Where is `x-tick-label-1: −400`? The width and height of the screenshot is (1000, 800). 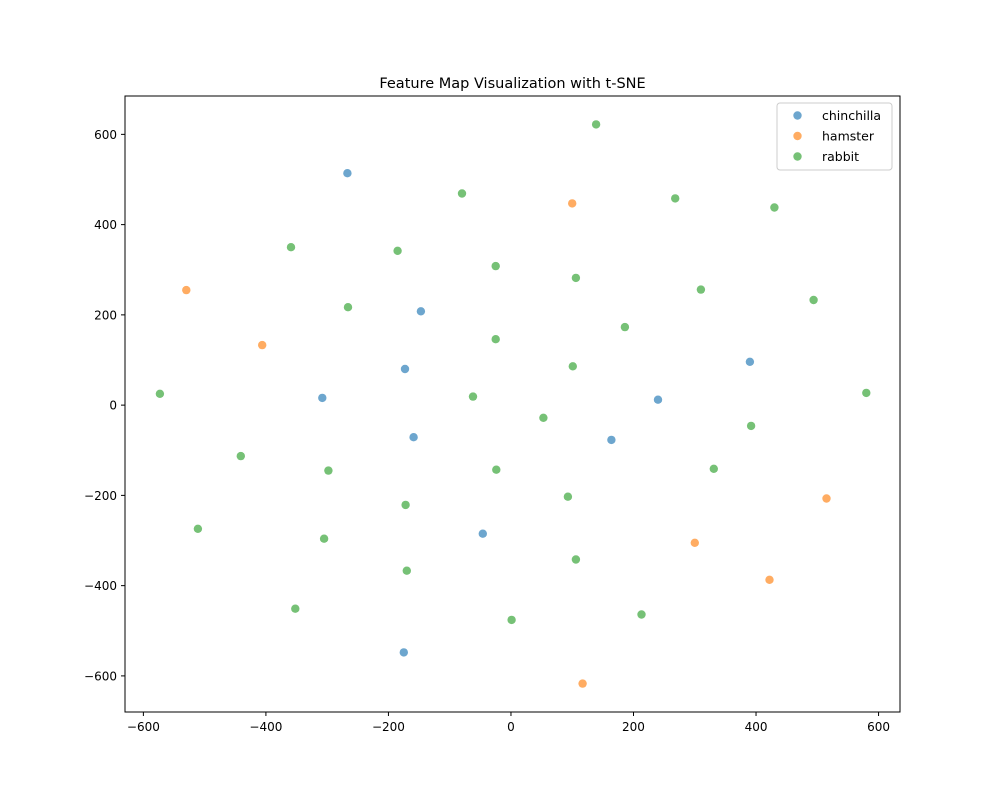 x-tick-label-1: −400 is located at coordinates (265, 727).